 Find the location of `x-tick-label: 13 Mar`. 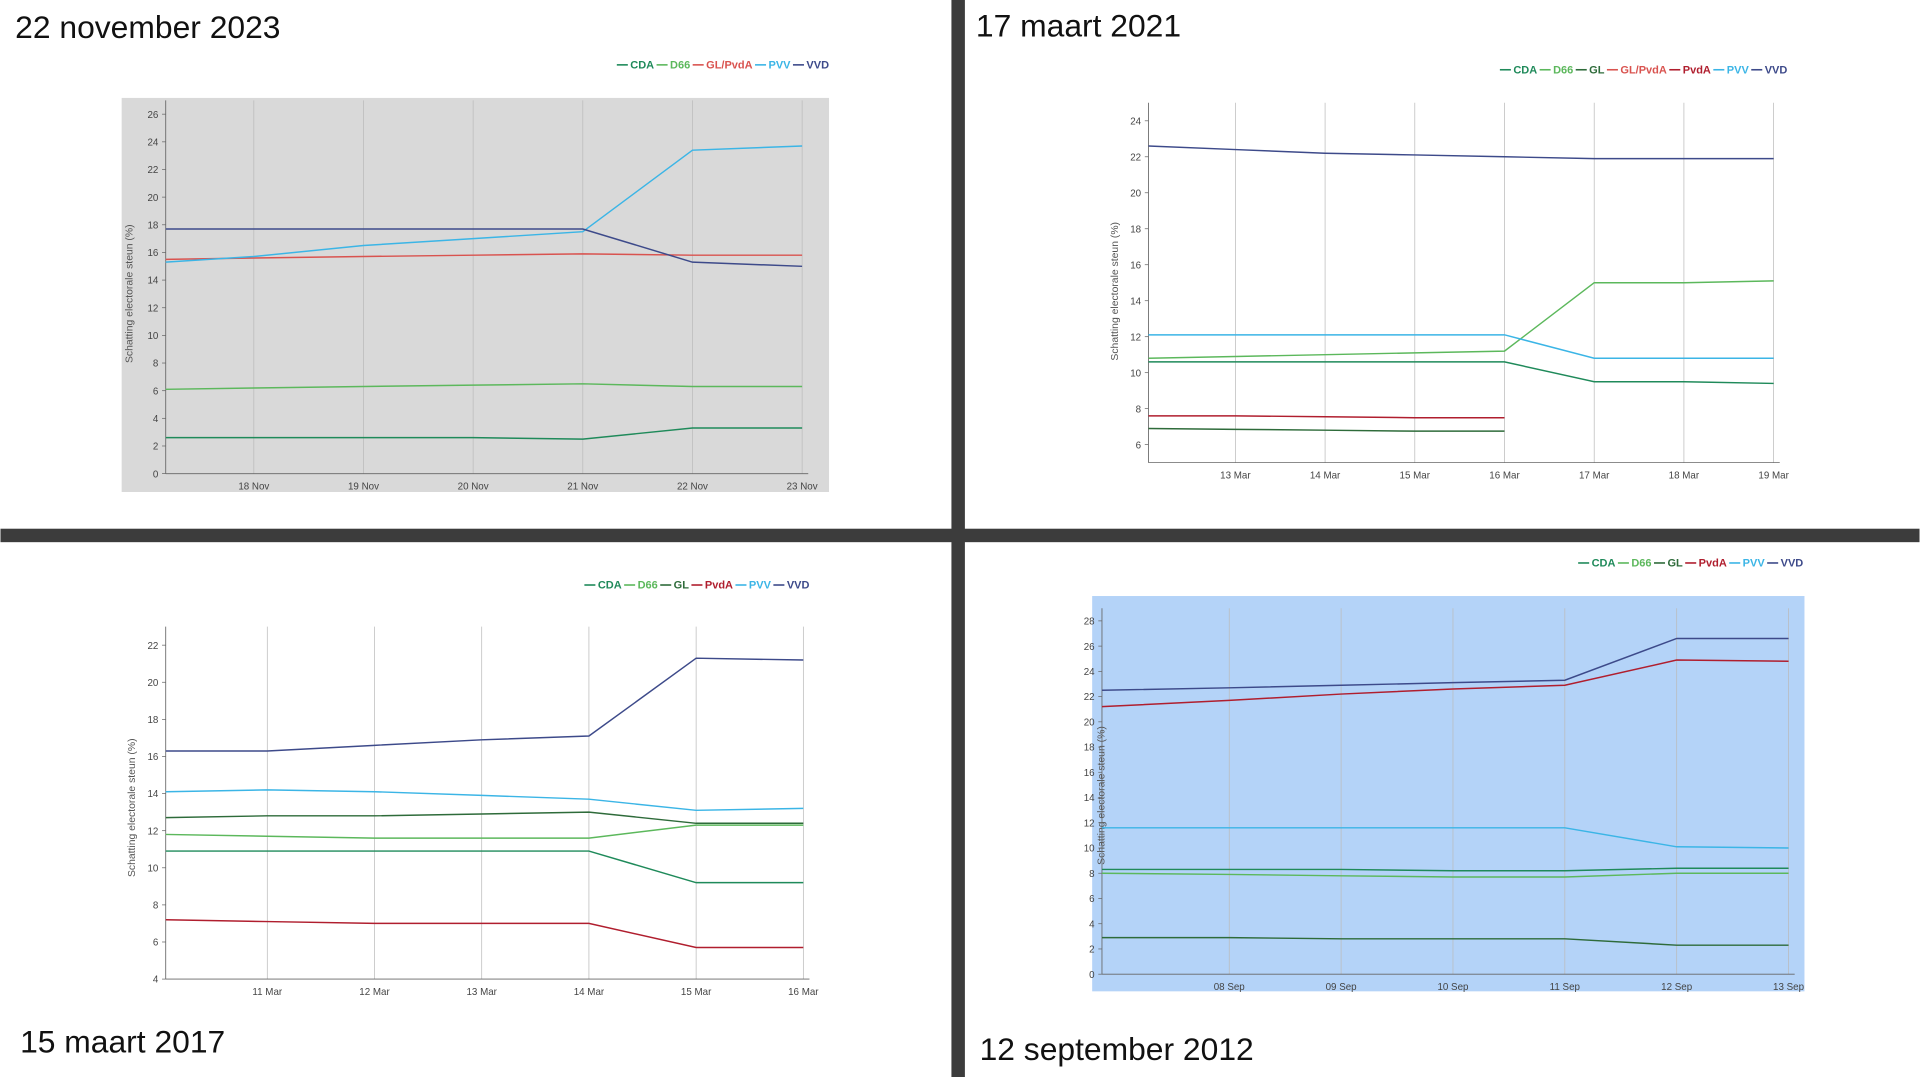

x-tick-label: 13 Mar is located at coordinates (481, 992).